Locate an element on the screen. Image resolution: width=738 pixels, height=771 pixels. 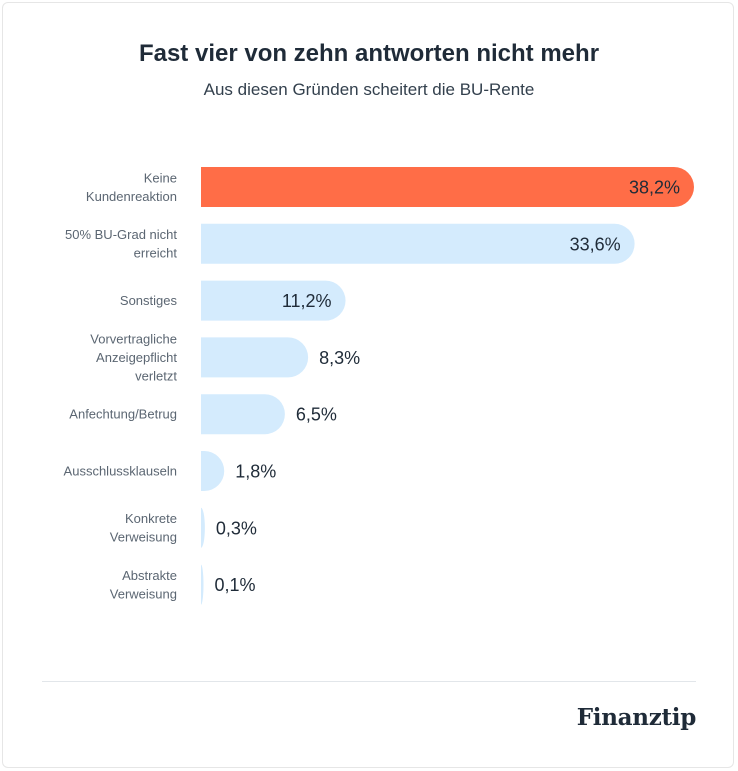
value-label-3: 8,3% is located at coordinates (339, 358).